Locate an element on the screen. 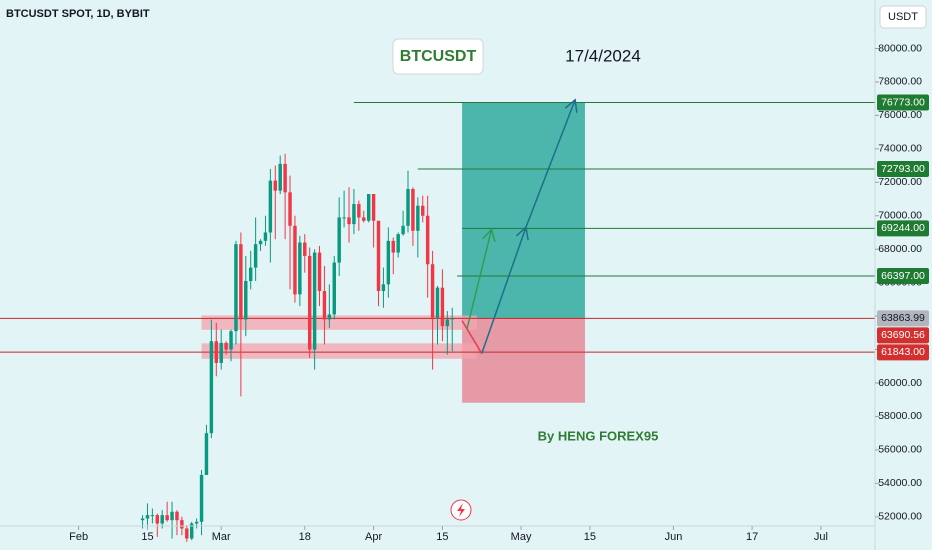  currency-label: USDT is located at coordinates (903, 17).